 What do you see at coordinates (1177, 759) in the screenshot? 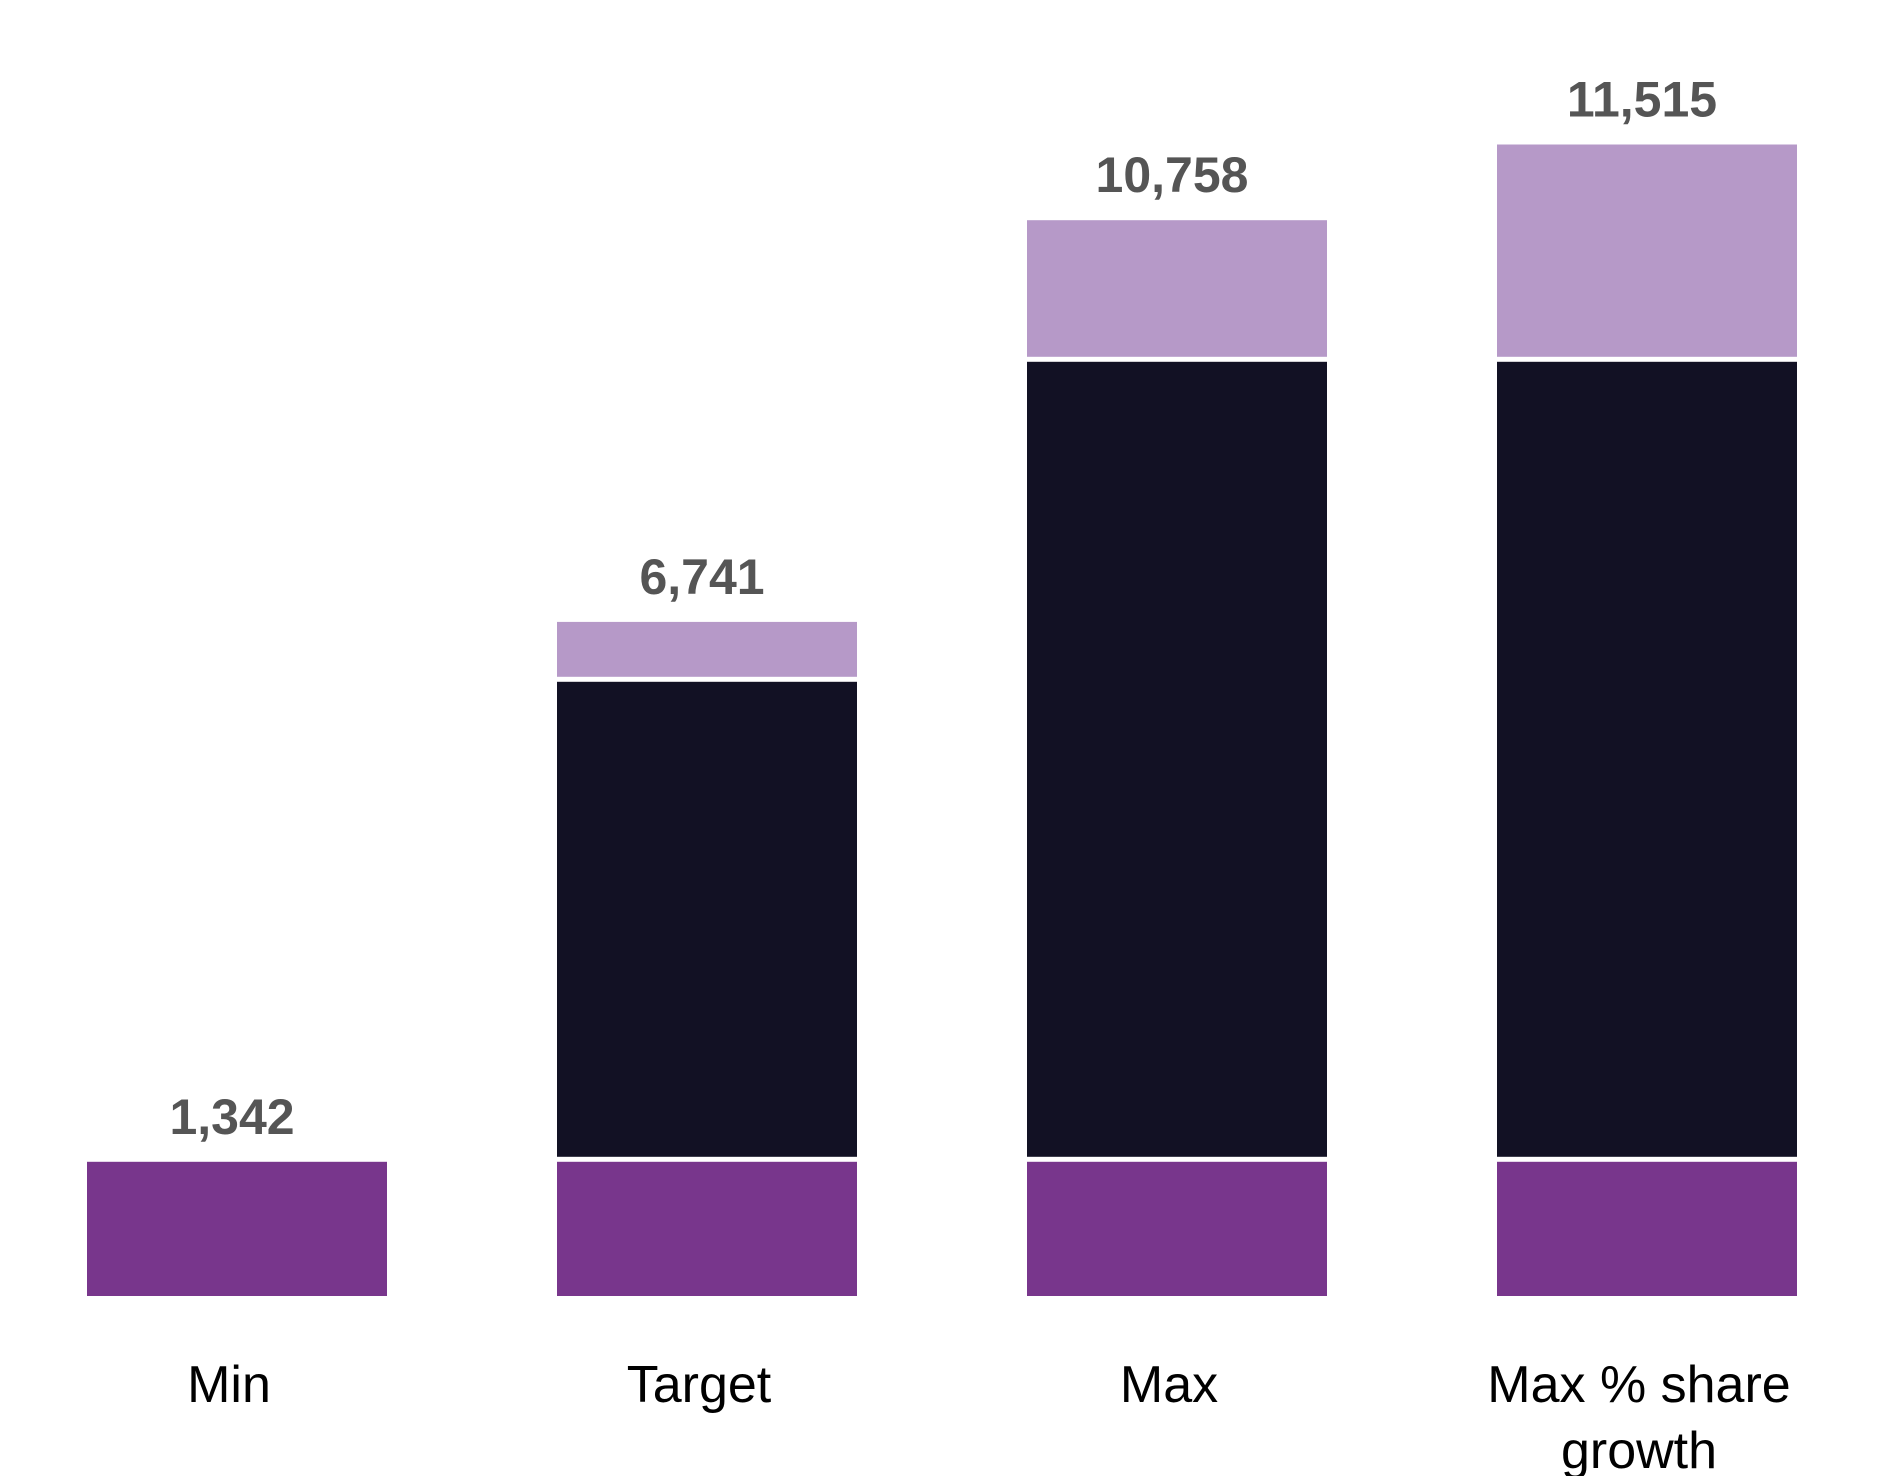
I see `bar-segment-2-max` at bounding box center [1177, 759].